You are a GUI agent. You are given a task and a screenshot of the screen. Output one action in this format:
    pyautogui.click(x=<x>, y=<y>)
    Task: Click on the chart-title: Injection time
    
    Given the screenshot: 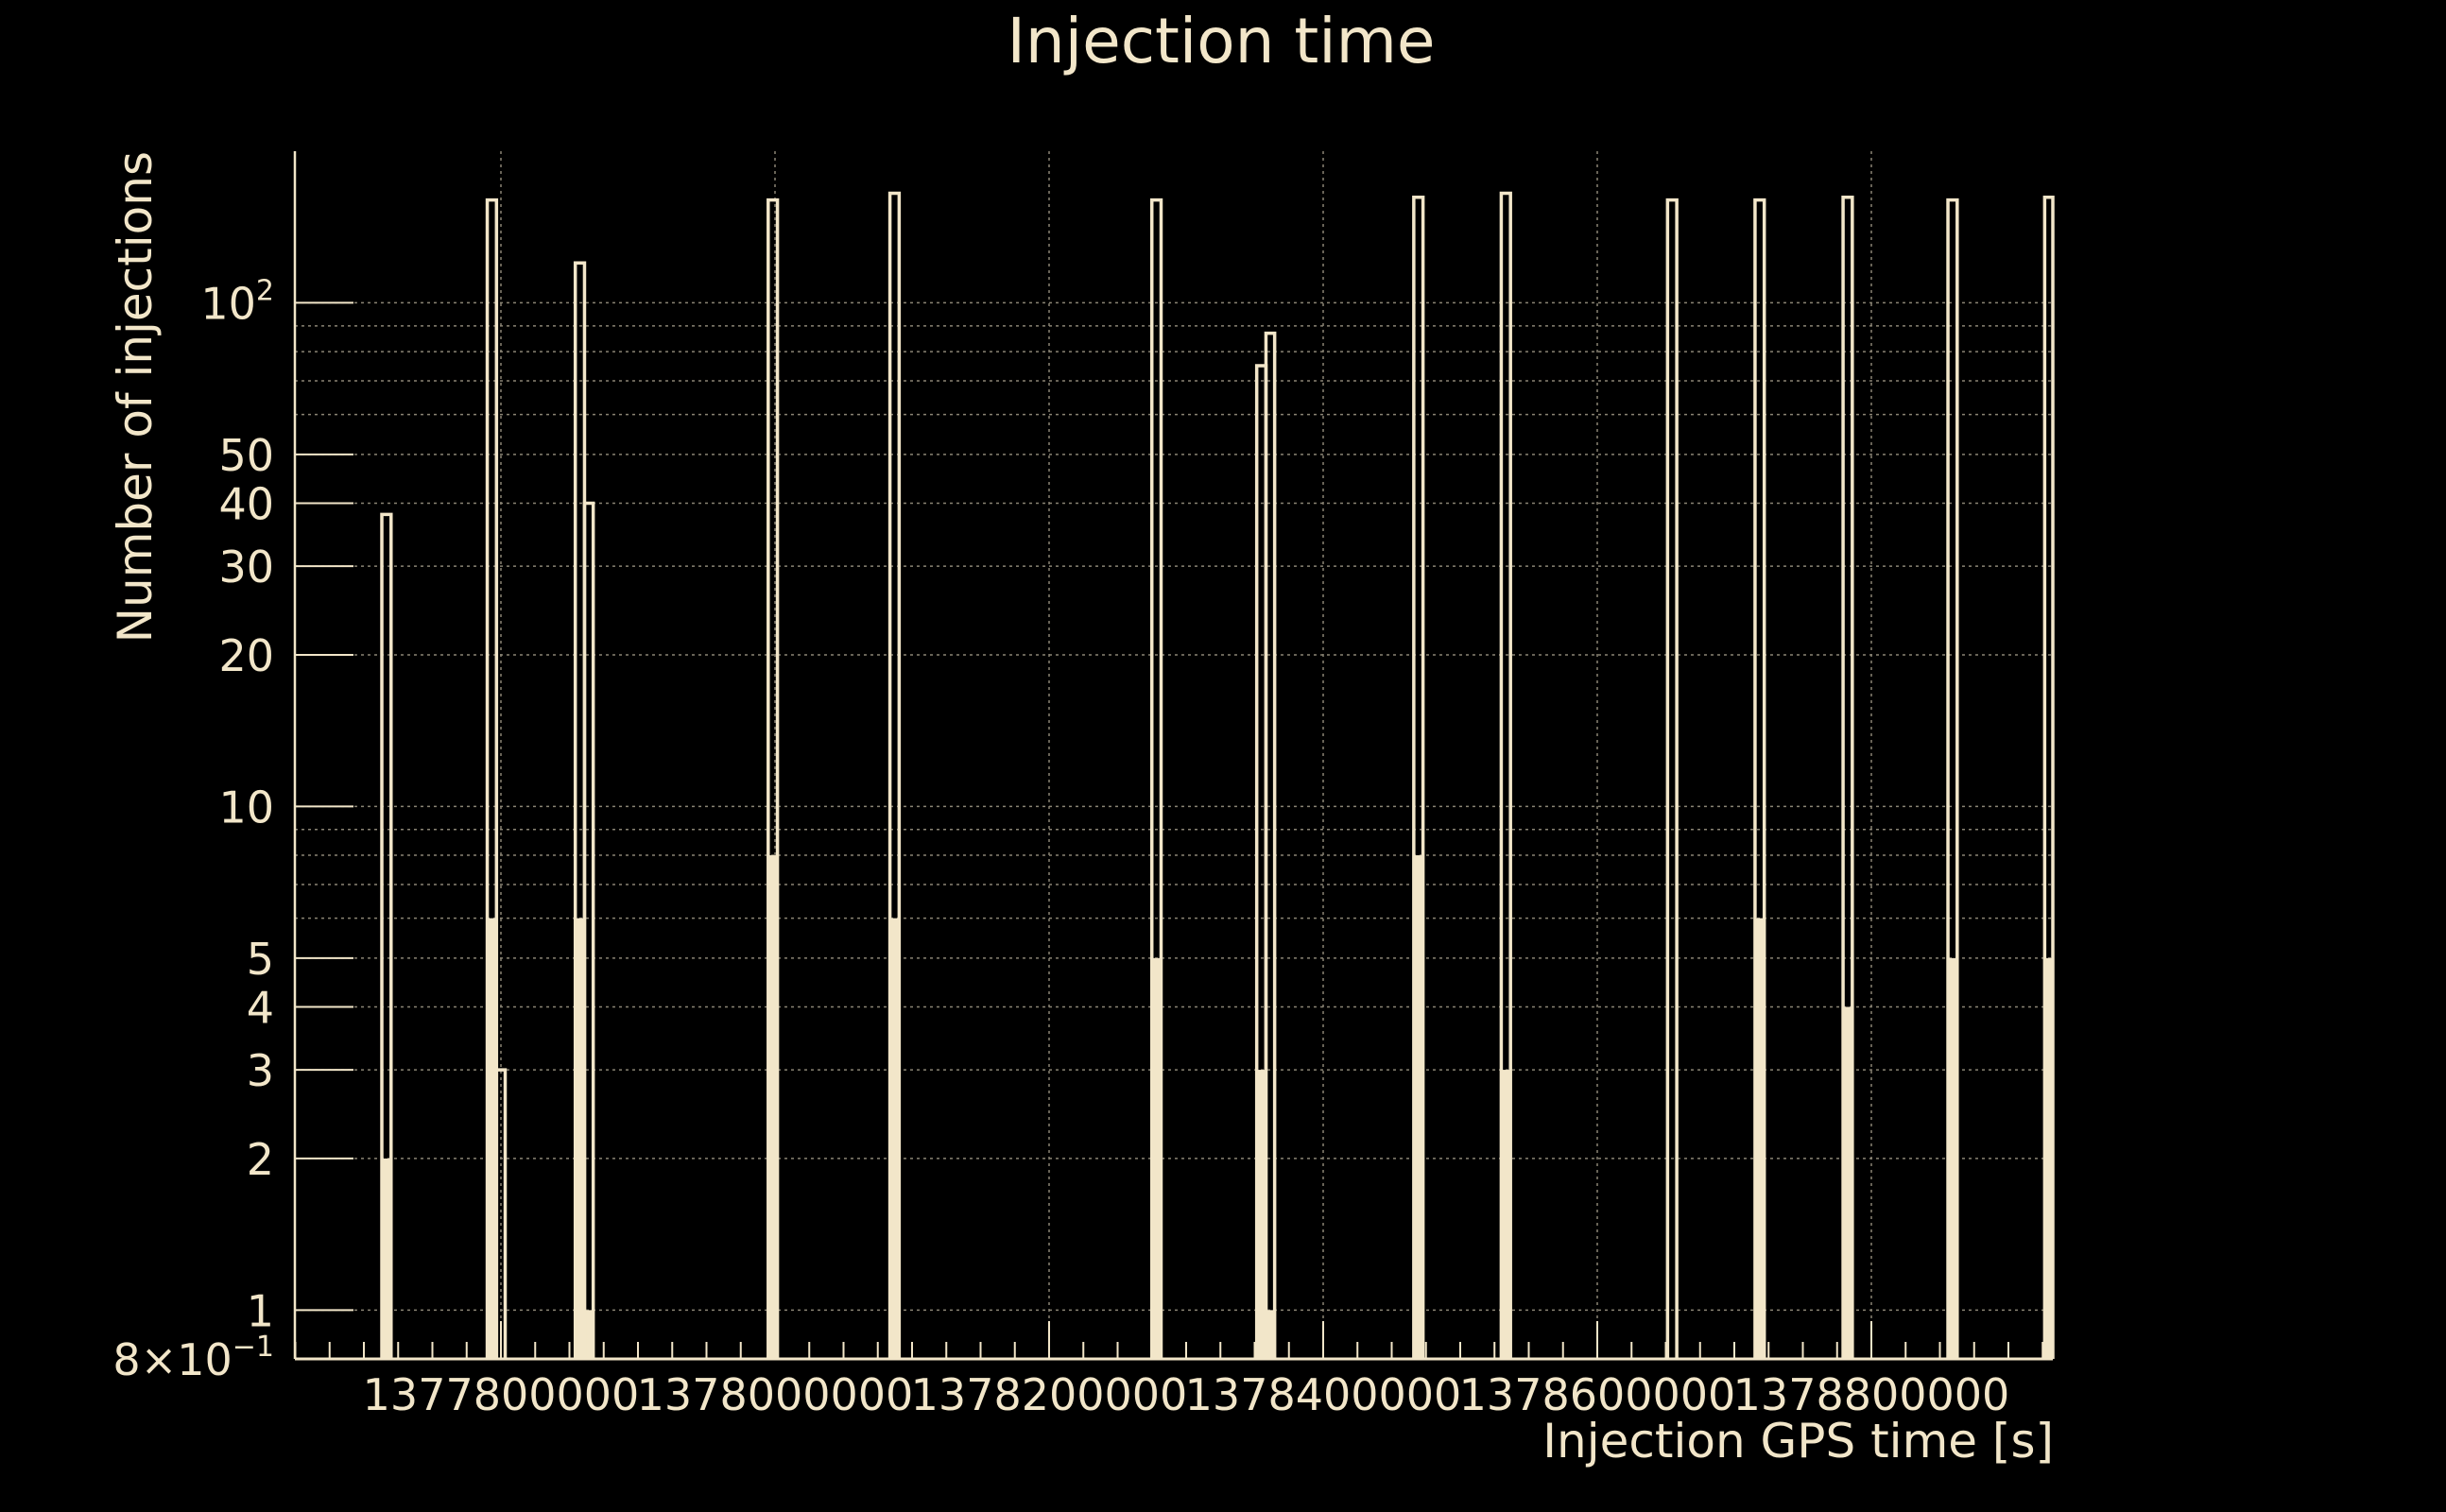 What is the action you would take?
    pyautogui.click(x=1221, y=41)
    